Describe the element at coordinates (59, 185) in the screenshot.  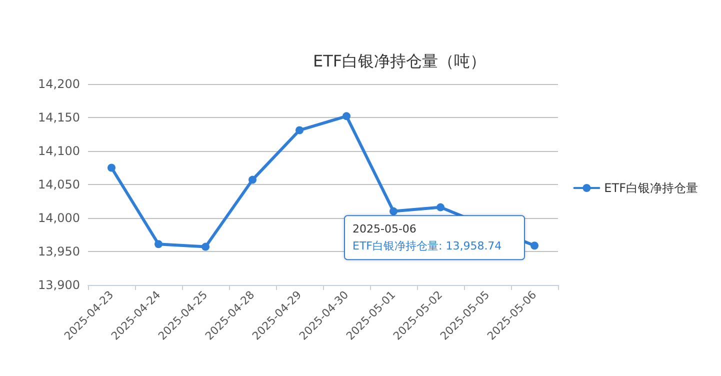
I see `y-tick-label: 14,050` at that location.